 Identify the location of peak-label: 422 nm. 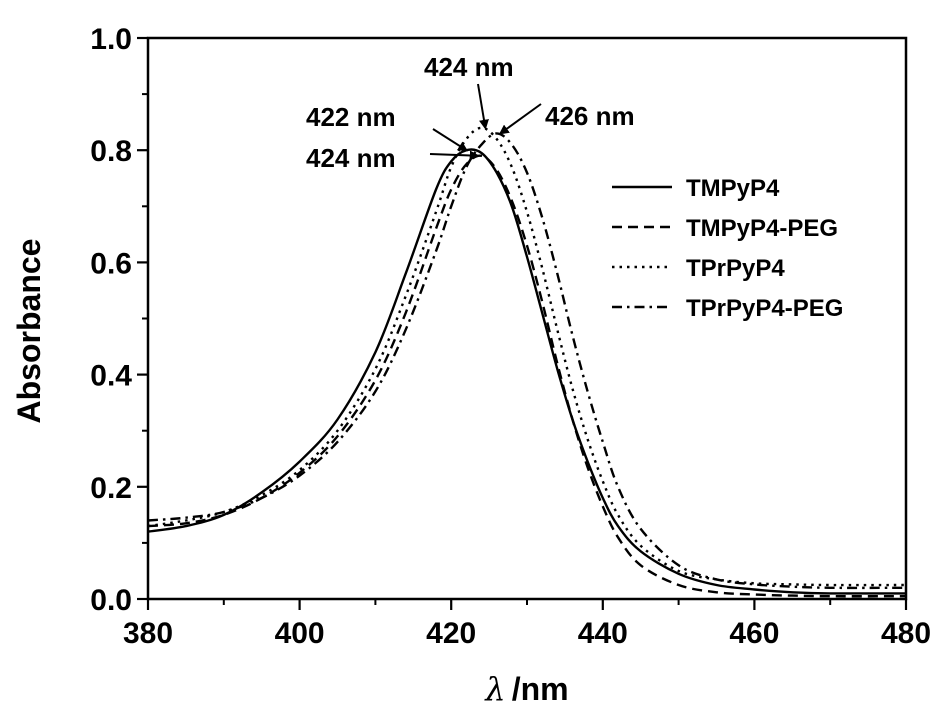
(351, 117).